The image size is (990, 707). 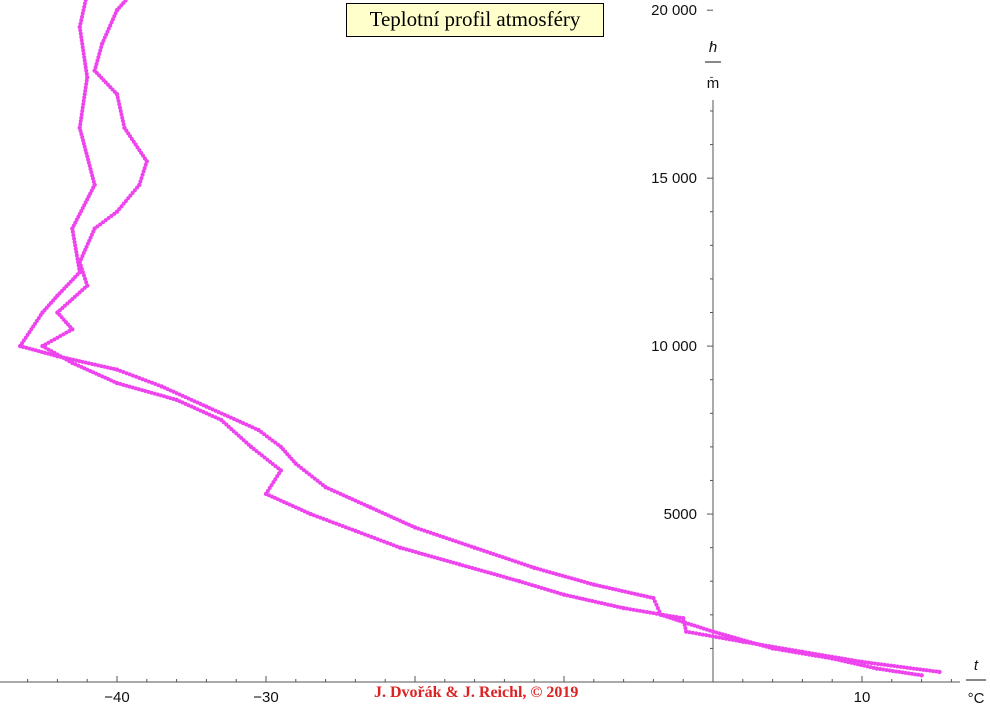 What do you see at coordinates (265, 697) in the screenshot?
I see `x-tick-label: −30` at bounding box center [265, 697].